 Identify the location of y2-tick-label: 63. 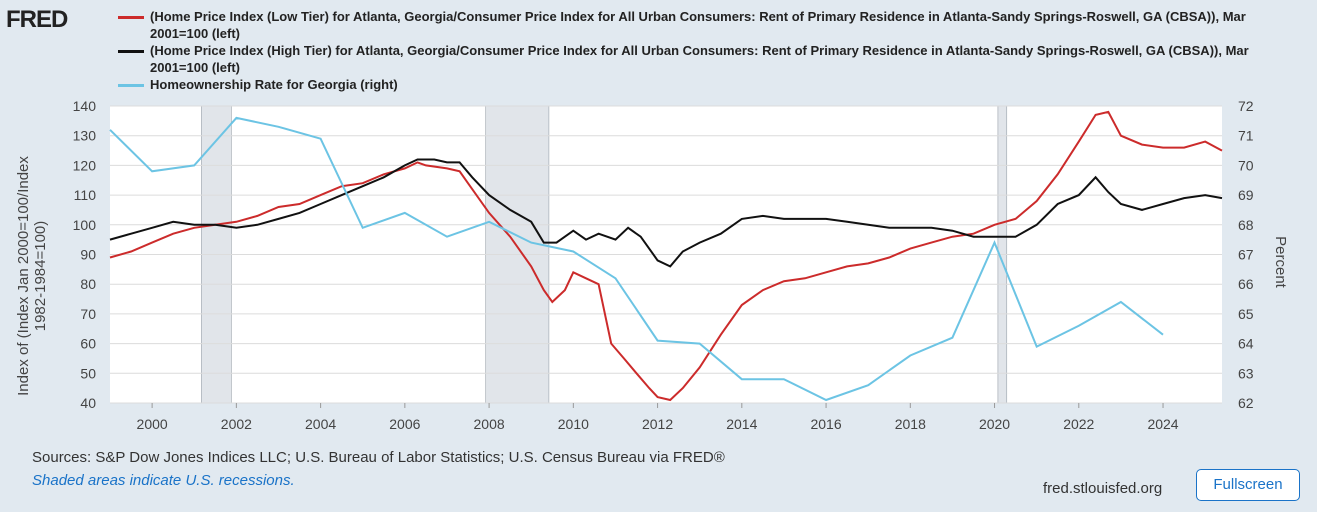
(1246, 373).